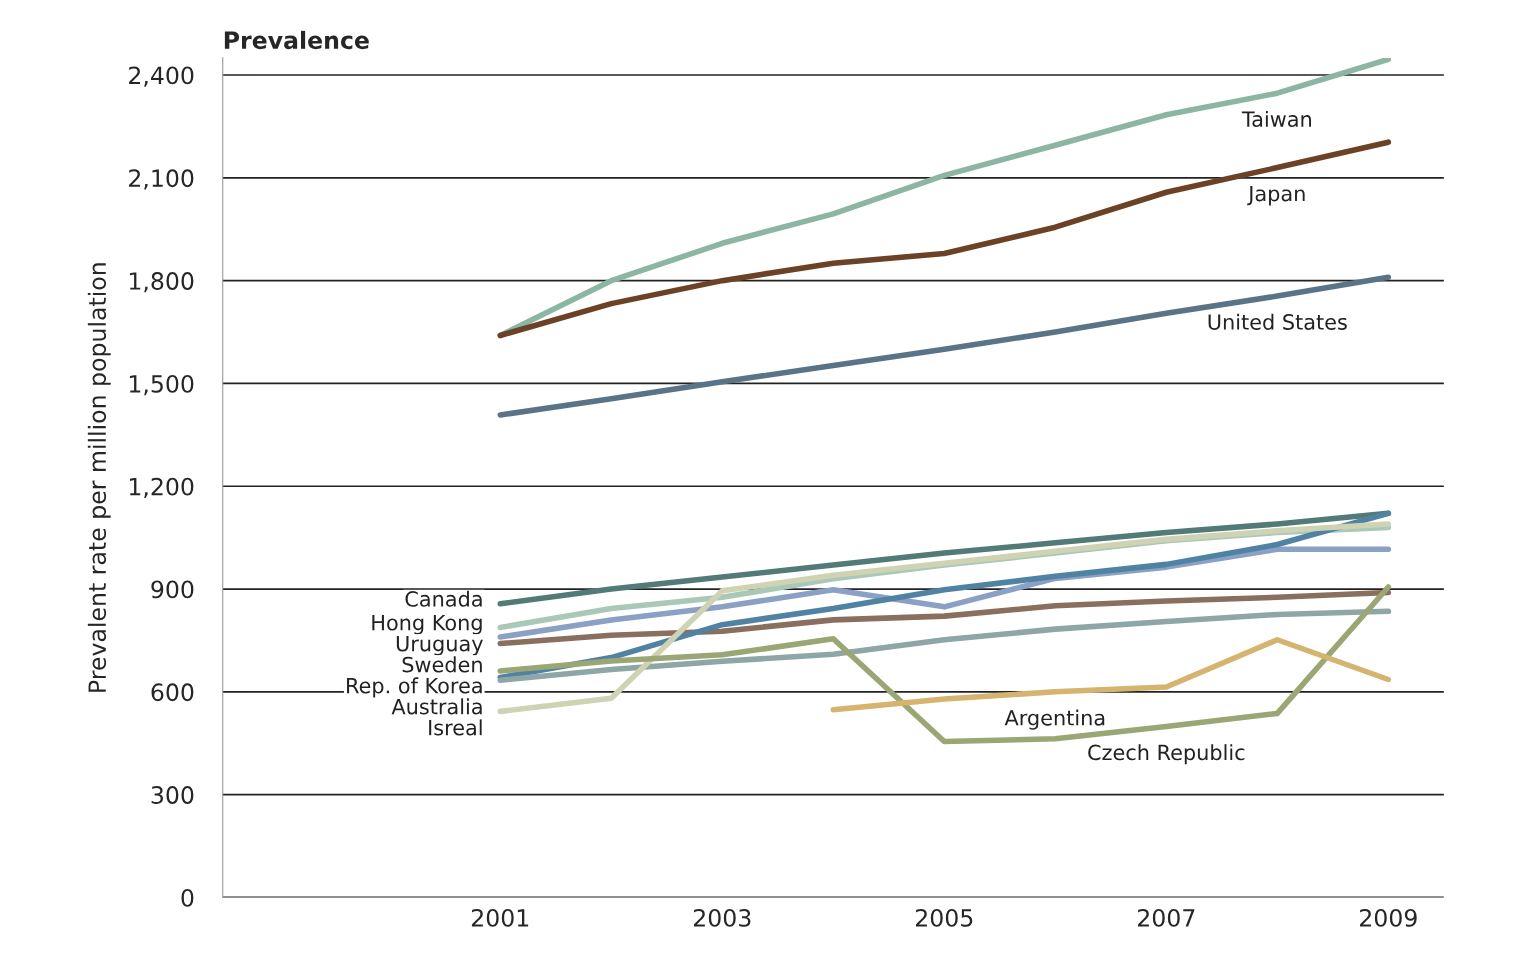 This screenshot has width=1536, height=965. I want to click on annotation: Australia, so click(436, 706).